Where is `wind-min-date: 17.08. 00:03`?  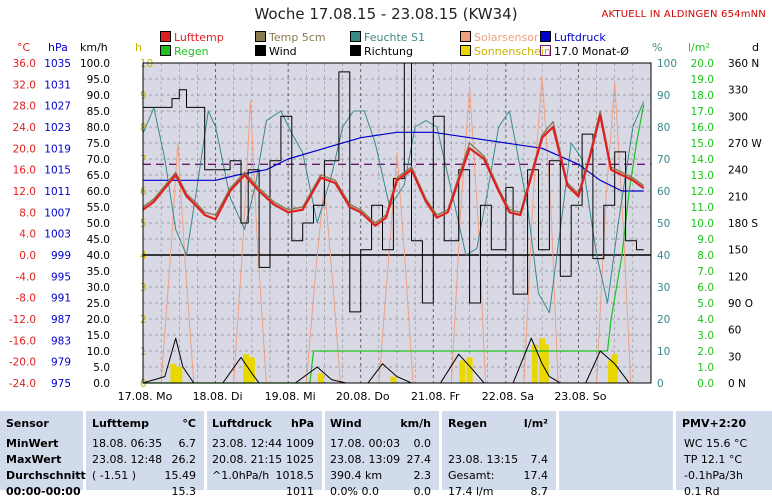 wind-min-date: 17.08. 00:03 is located at coordinates (365, 443).